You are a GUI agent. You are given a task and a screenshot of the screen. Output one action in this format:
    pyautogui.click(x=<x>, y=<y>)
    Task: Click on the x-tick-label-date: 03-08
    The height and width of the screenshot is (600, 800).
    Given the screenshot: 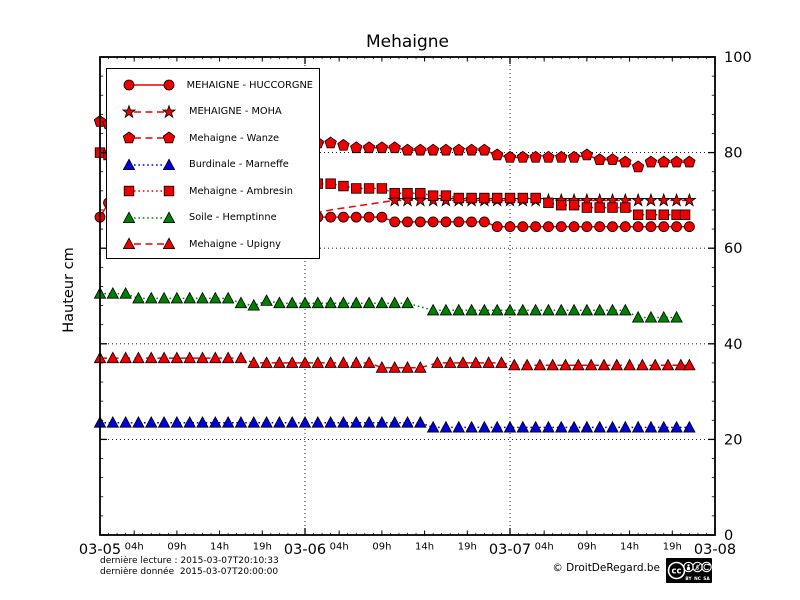 What is the action you would take?
    pyautogui.click(x=715, y=550)
    